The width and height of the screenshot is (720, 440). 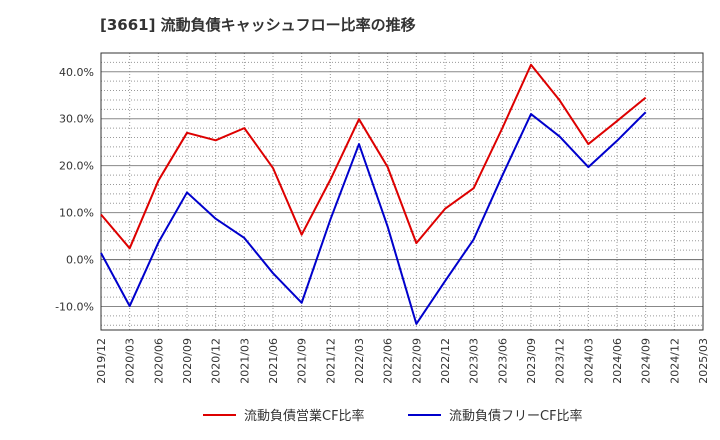 What do you see at coordinates (273, 361) in the screenshot?
I see `x-tick-label: 2021/06` at bounding box center [273, 361].